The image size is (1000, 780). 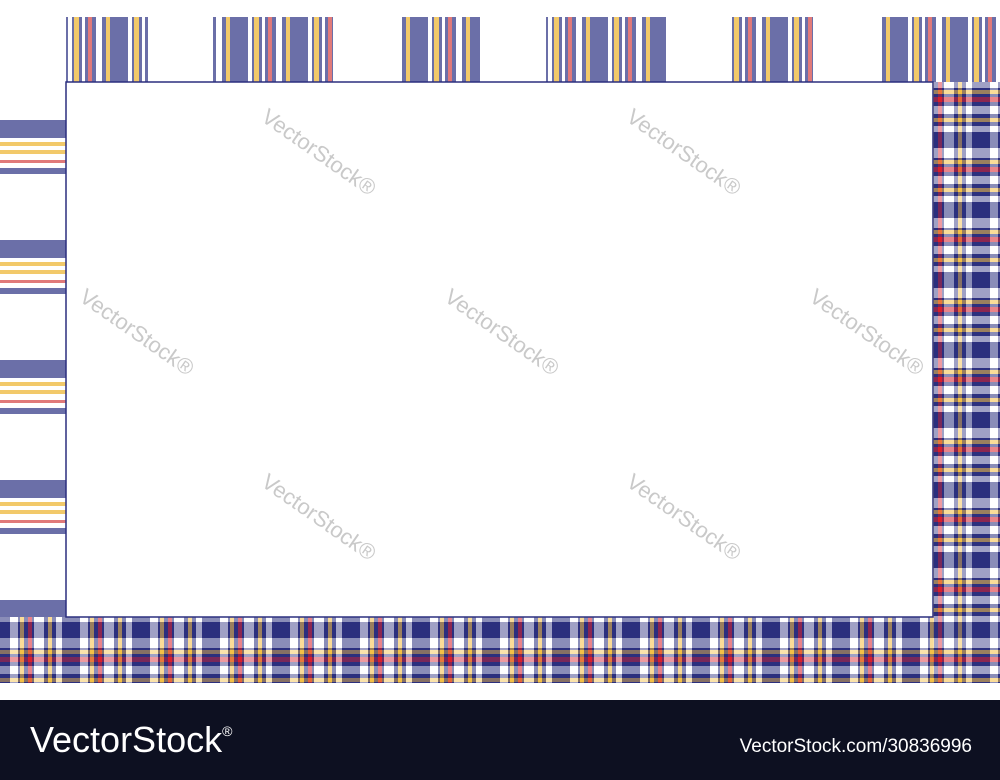 I want to click on registered-mark: ®, so click(x=227, y=731).